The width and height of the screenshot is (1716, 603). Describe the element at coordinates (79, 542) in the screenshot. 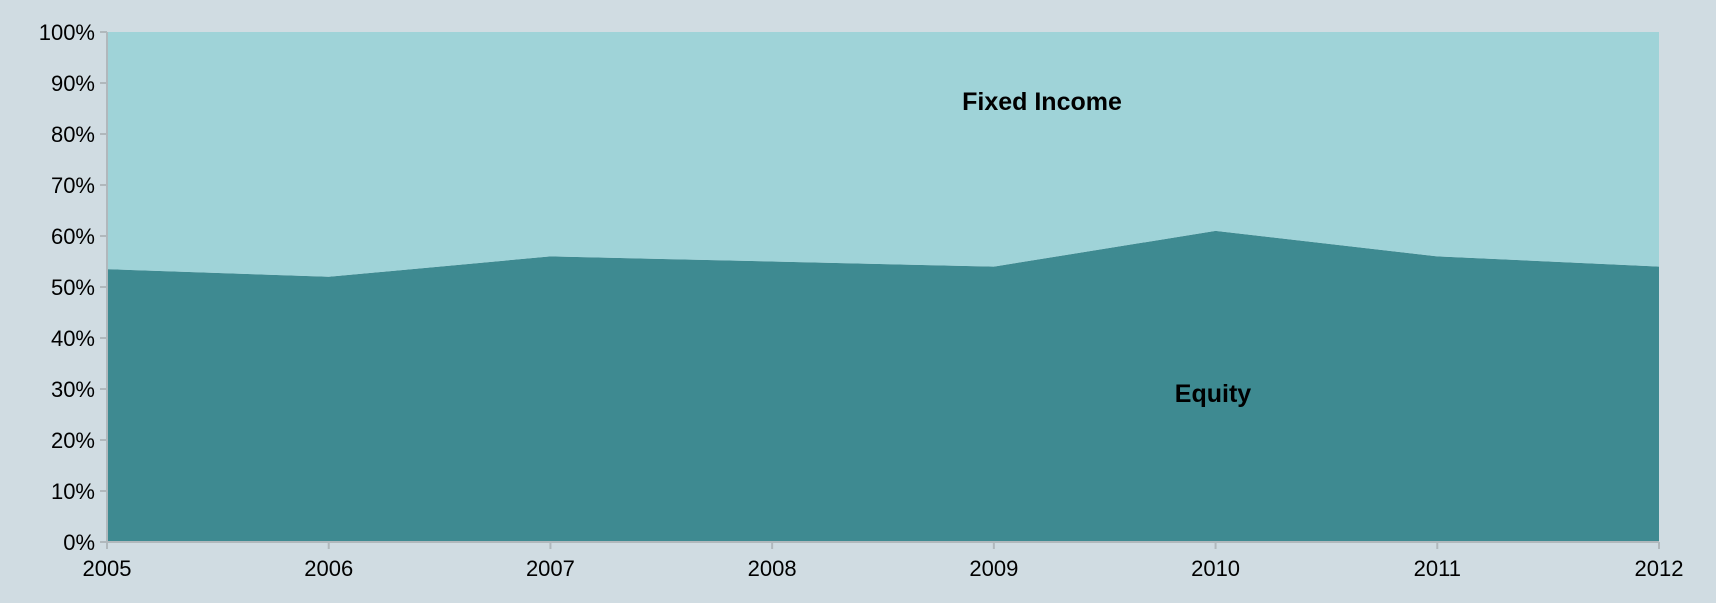

I see `y-tick-label: 0%` at that location.